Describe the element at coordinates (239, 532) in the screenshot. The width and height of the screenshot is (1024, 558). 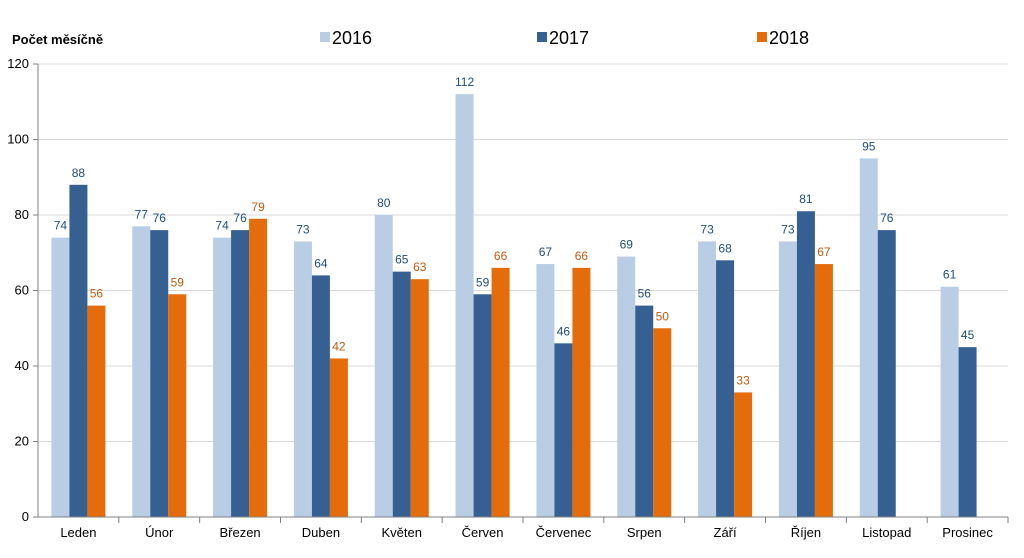
I see `x-tick-label: Březen` at that location.